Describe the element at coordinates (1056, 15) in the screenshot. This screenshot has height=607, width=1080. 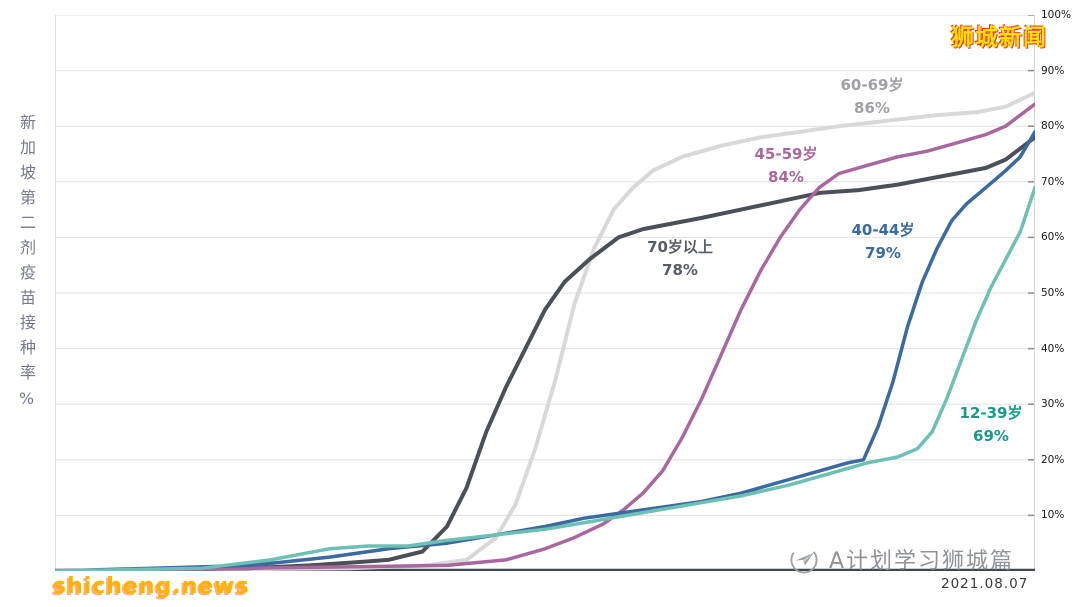
I see `y-axis-tick-label: 100%` at that location.